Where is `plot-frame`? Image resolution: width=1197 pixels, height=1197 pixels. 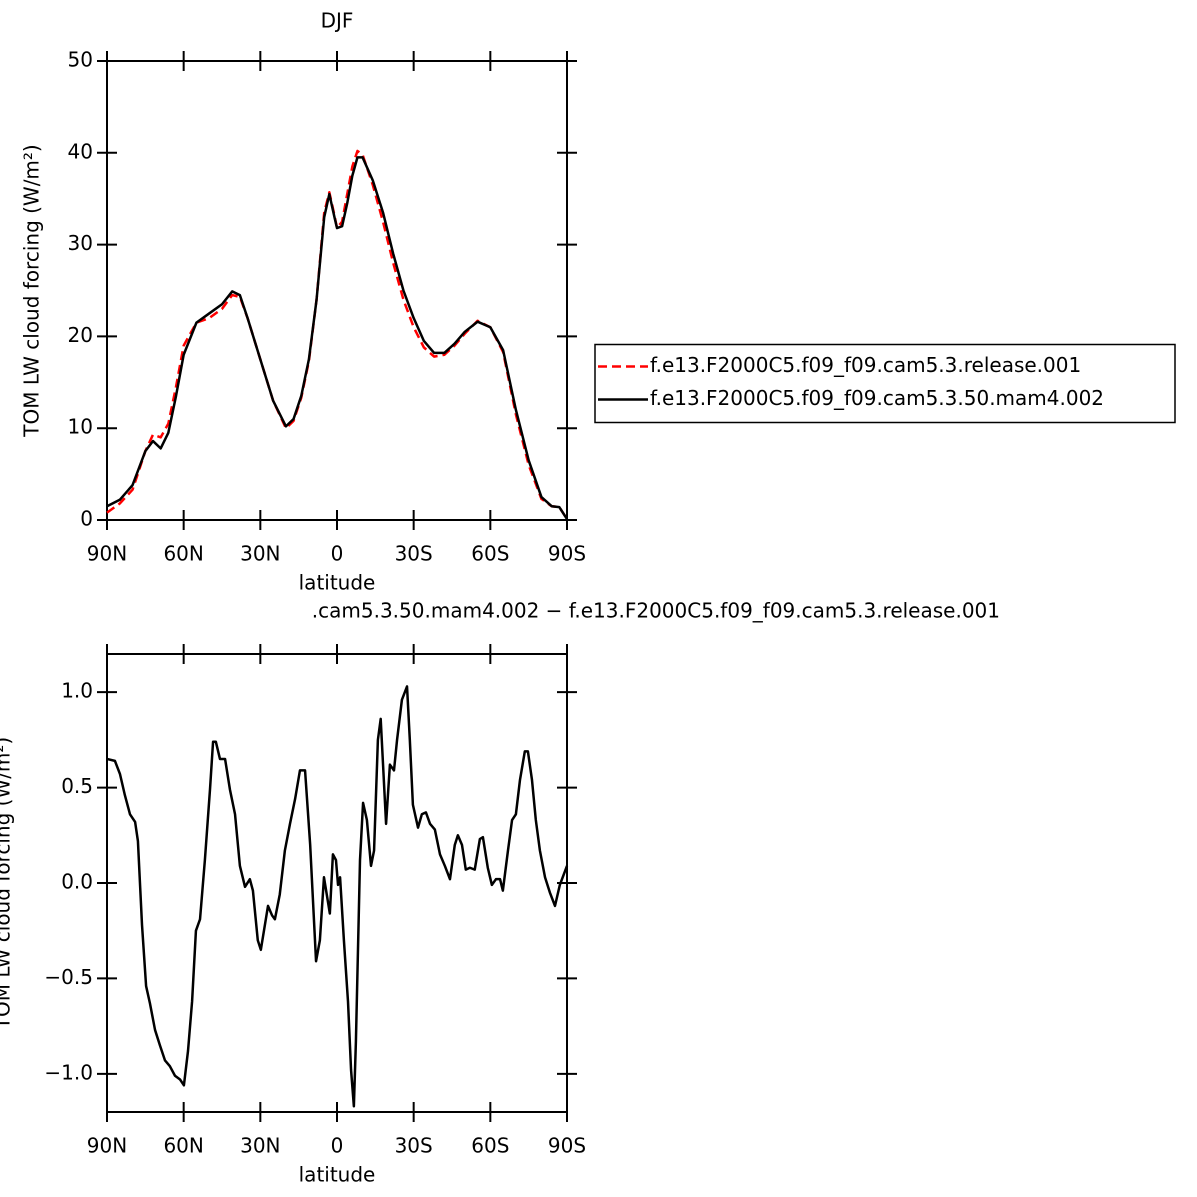 plot-frame is located at coordinates (337, 290).